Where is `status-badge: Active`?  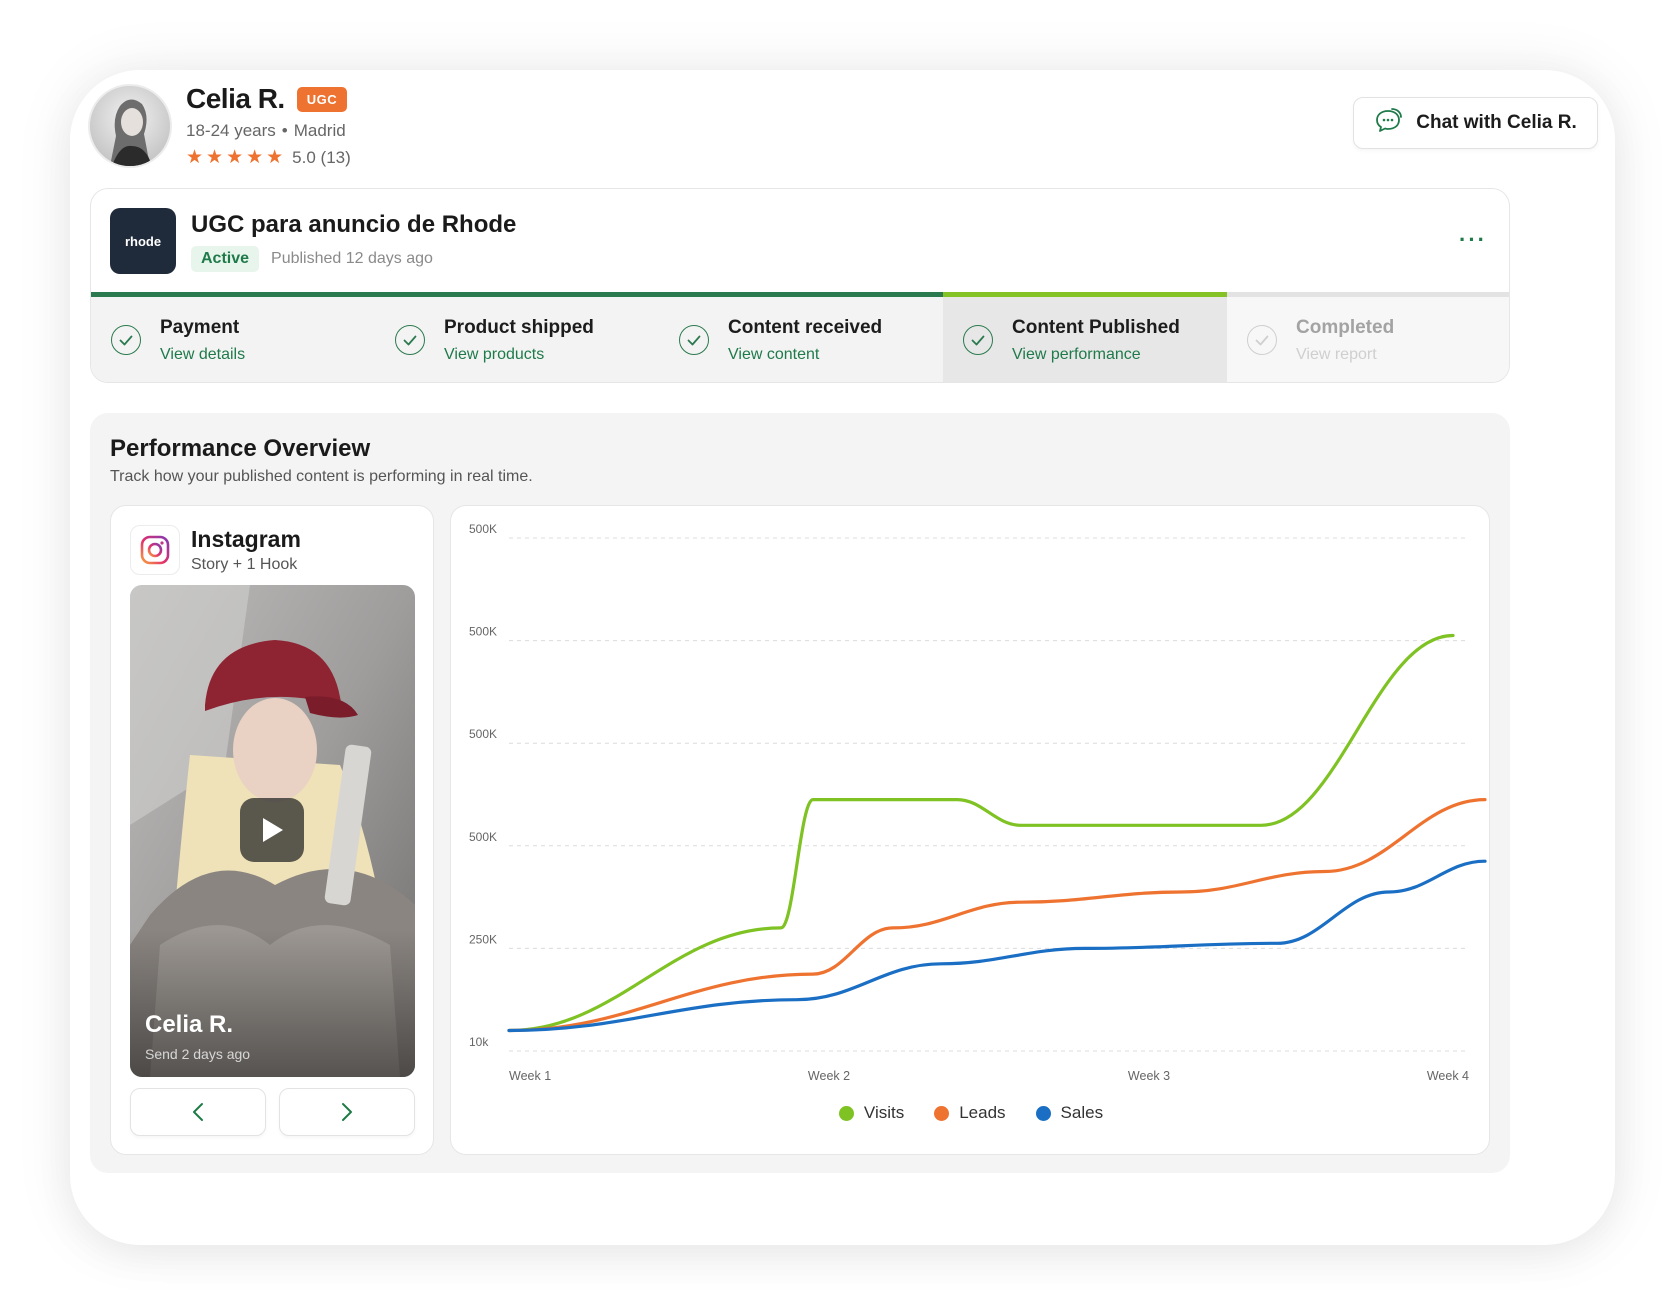 status-badge: Active is located at coordinates (225, 259).